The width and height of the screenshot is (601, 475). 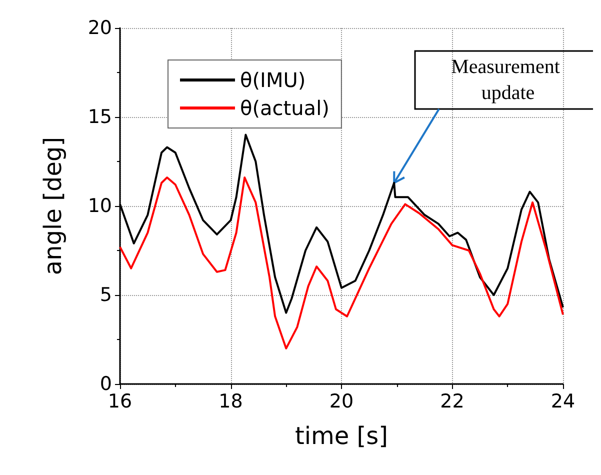 I want to click on x-tick-label: 18, so click(x=230, y=401).